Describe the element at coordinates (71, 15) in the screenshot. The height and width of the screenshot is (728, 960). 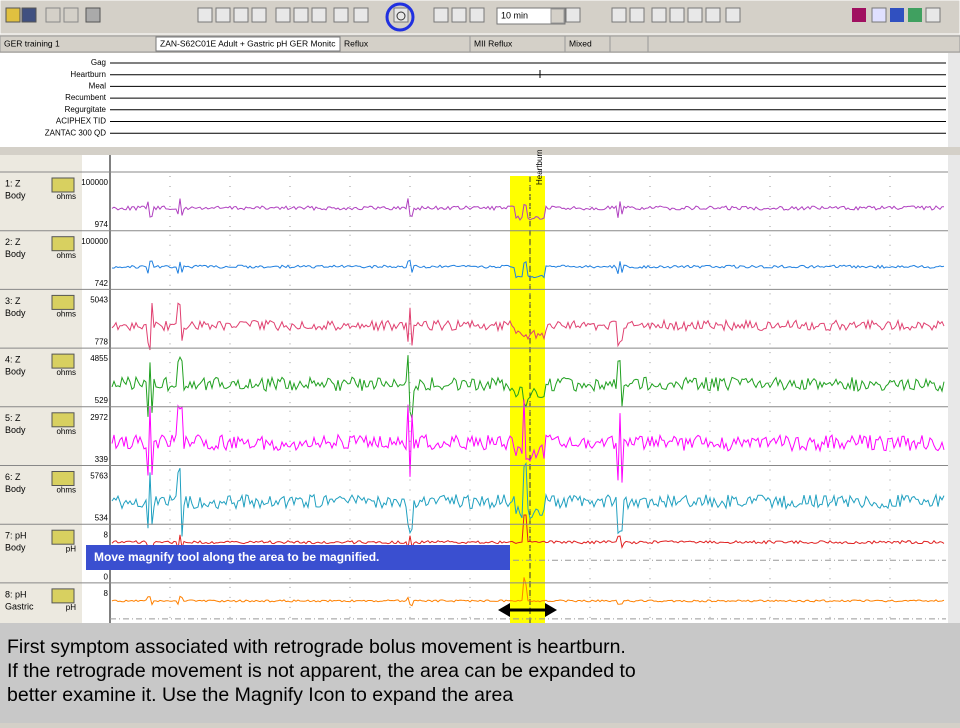
I see `redo-button` at that location.